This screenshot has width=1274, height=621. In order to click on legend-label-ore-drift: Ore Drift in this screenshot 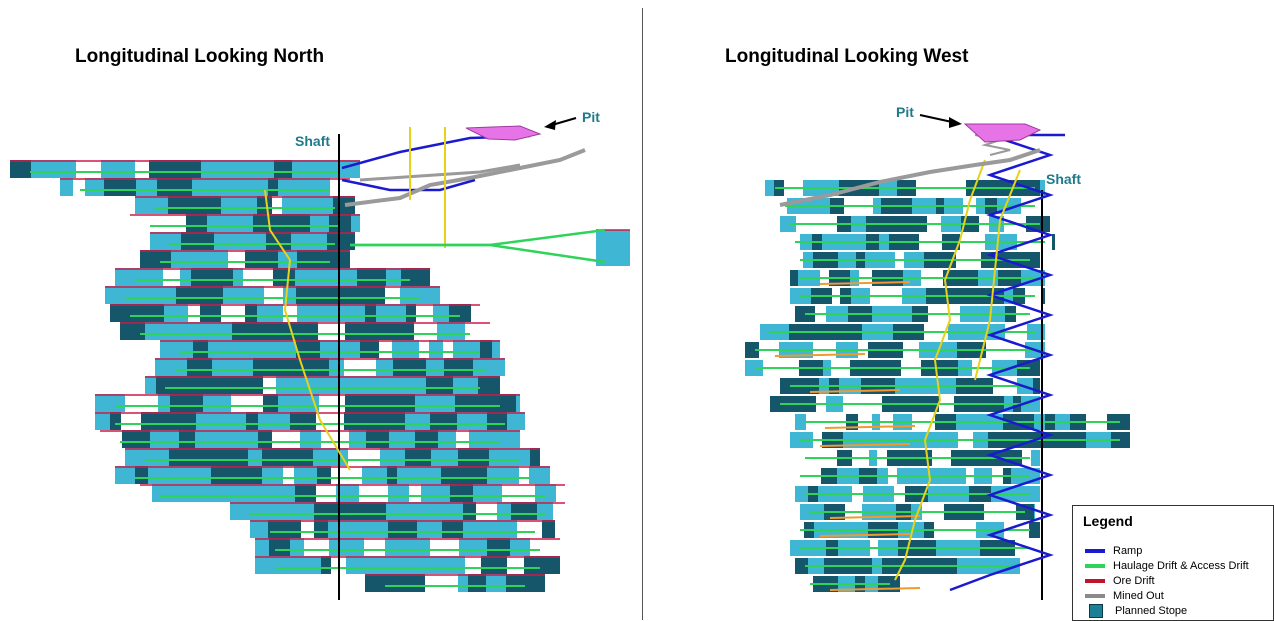, I will do `click(1134, 581)`.